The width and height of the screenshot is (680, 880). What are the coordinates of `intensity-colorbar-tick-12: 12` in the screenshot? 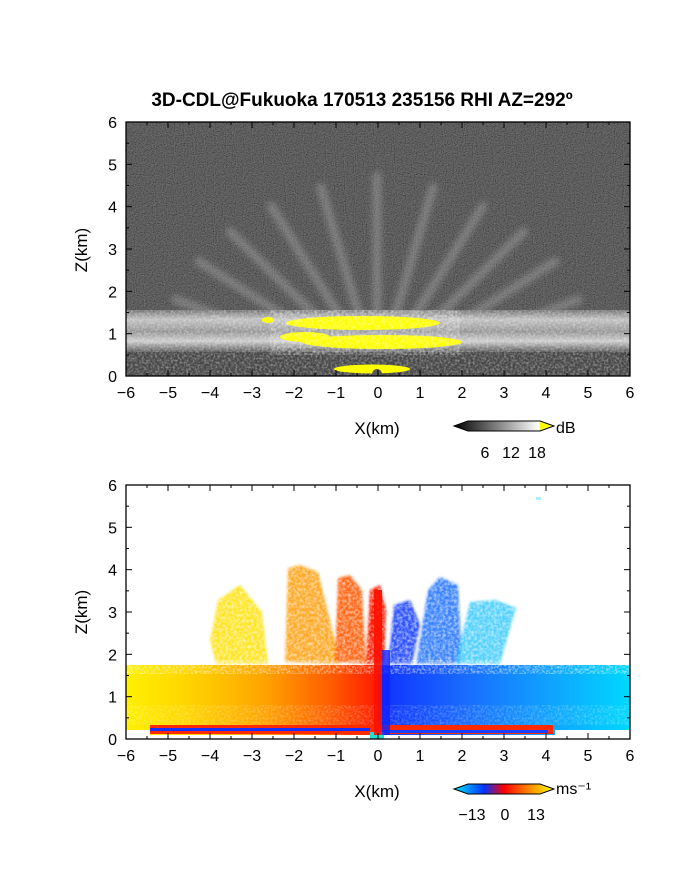 It's located at (511, 453).